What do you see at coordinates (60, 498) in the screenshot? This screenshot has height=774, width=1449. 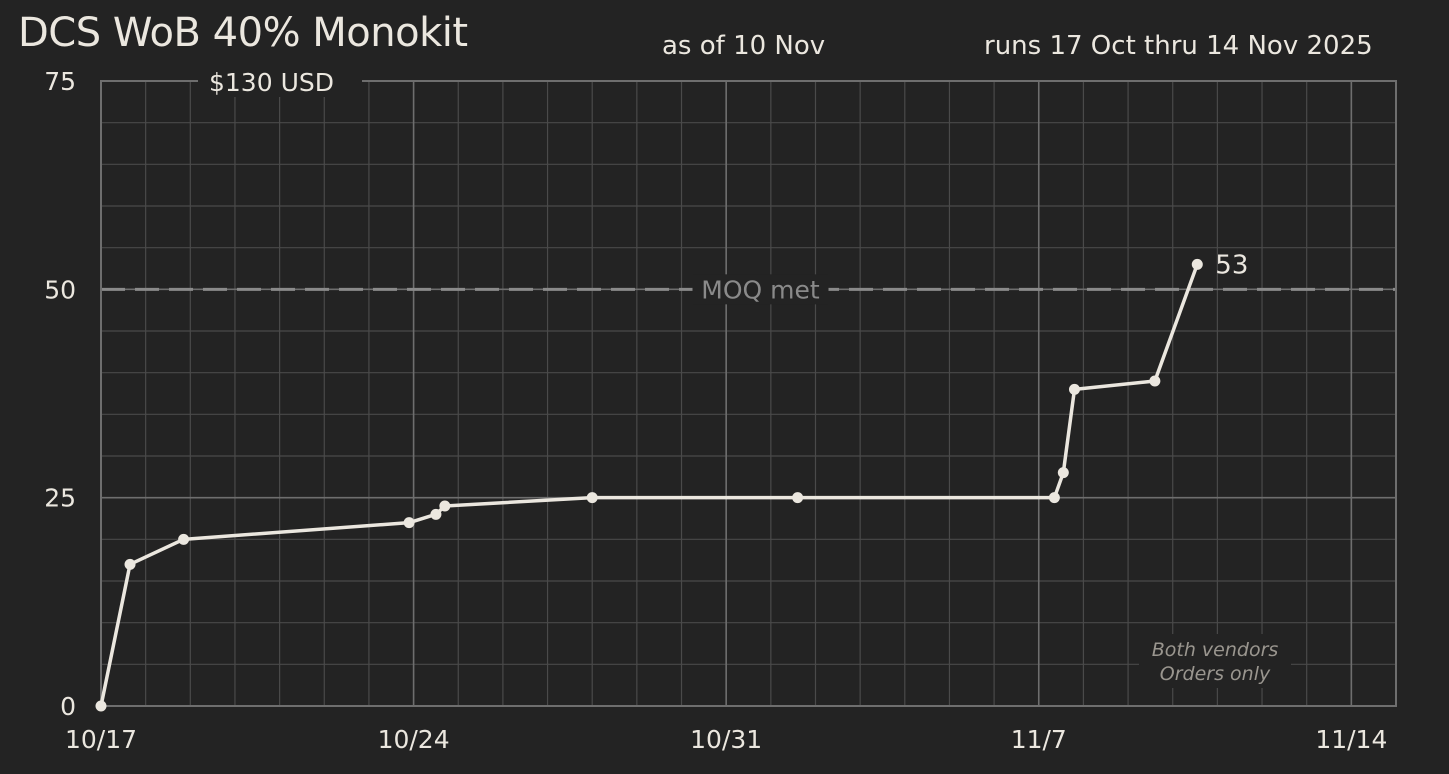 I see `y-tick-label: 25` at bounding box center [60, 498].